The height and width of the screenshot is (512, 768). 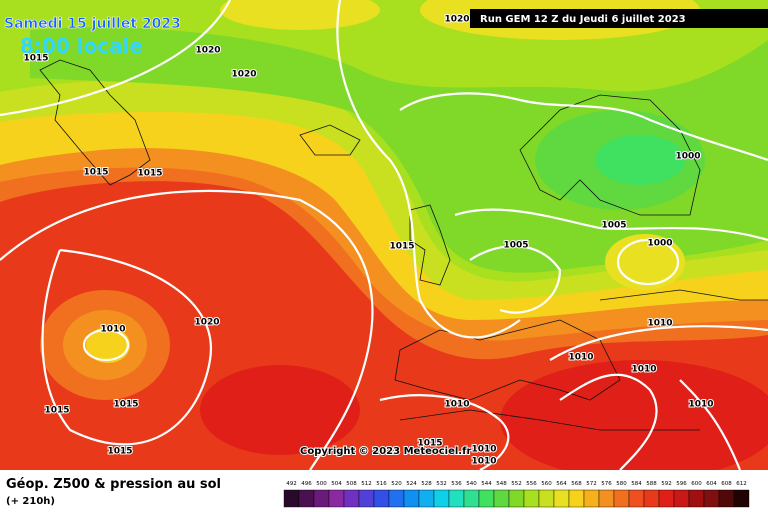 I want to click on colorbar-label: 568, so click(x=576, y=484).